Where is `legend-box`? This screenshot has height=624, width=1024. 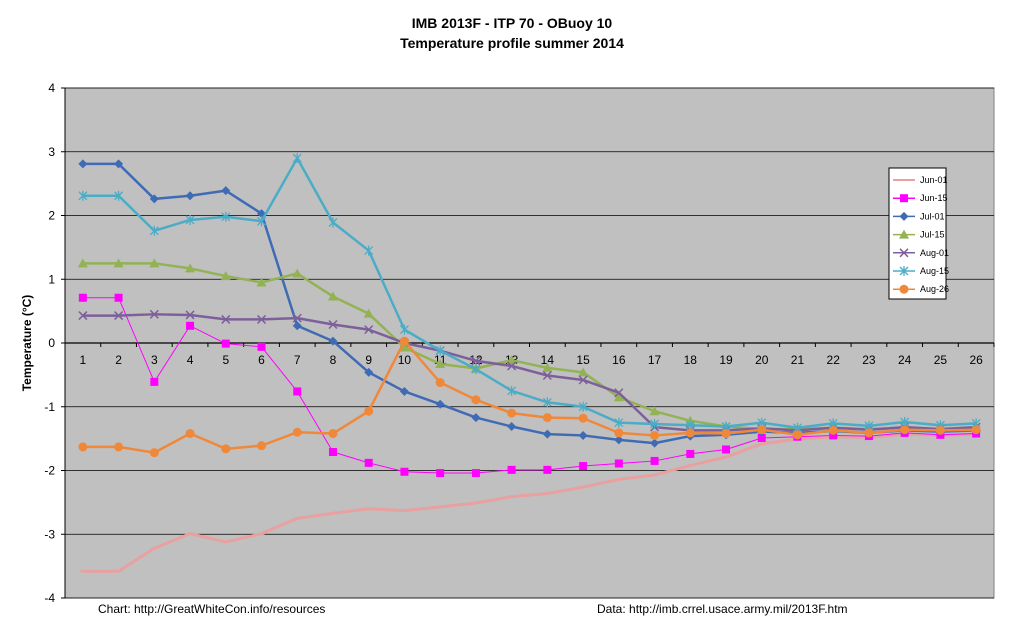
legend-box is located at coordinates (917, 233).